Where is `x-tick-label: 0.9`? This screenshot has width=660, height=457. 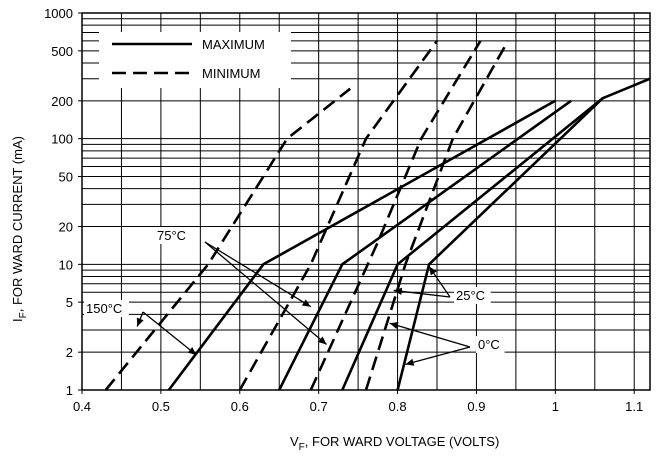
x-tick-label: 0.9 is located at coordinates (476, 406).